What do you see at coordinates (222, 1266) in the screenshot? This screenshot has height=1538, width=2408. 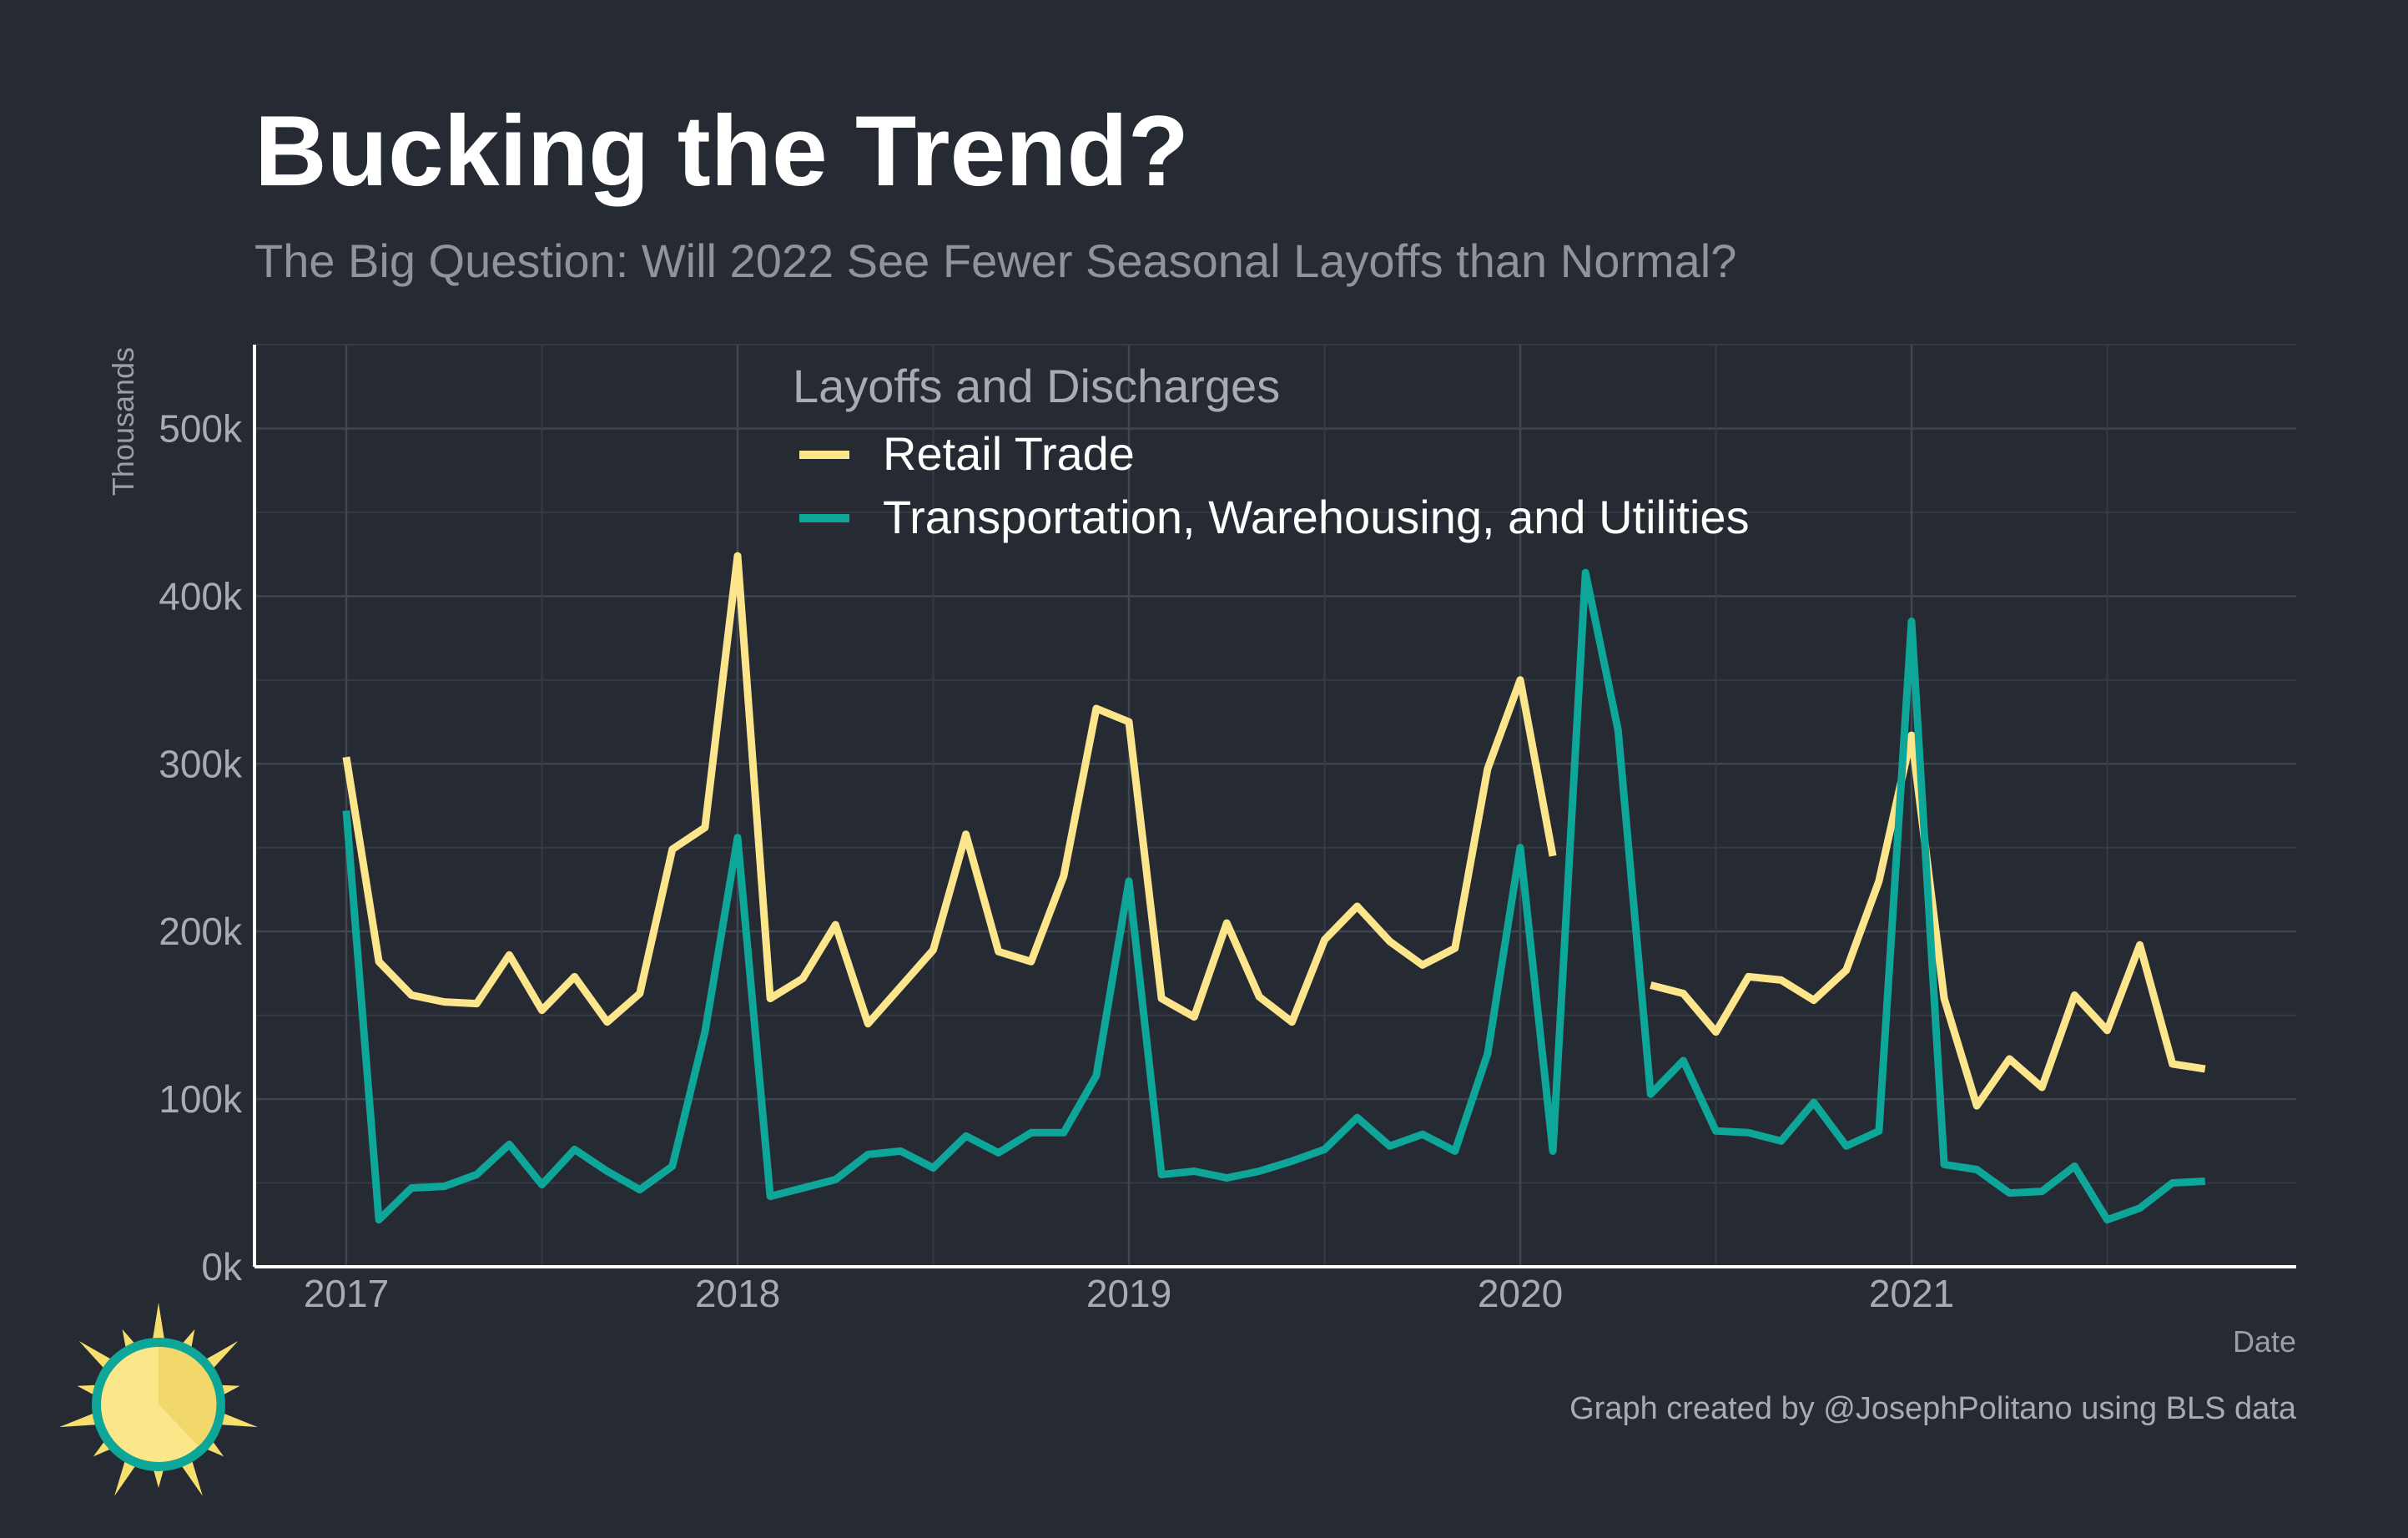 I see `y-tick-label: 0k` at bounding box center [222, 1266].